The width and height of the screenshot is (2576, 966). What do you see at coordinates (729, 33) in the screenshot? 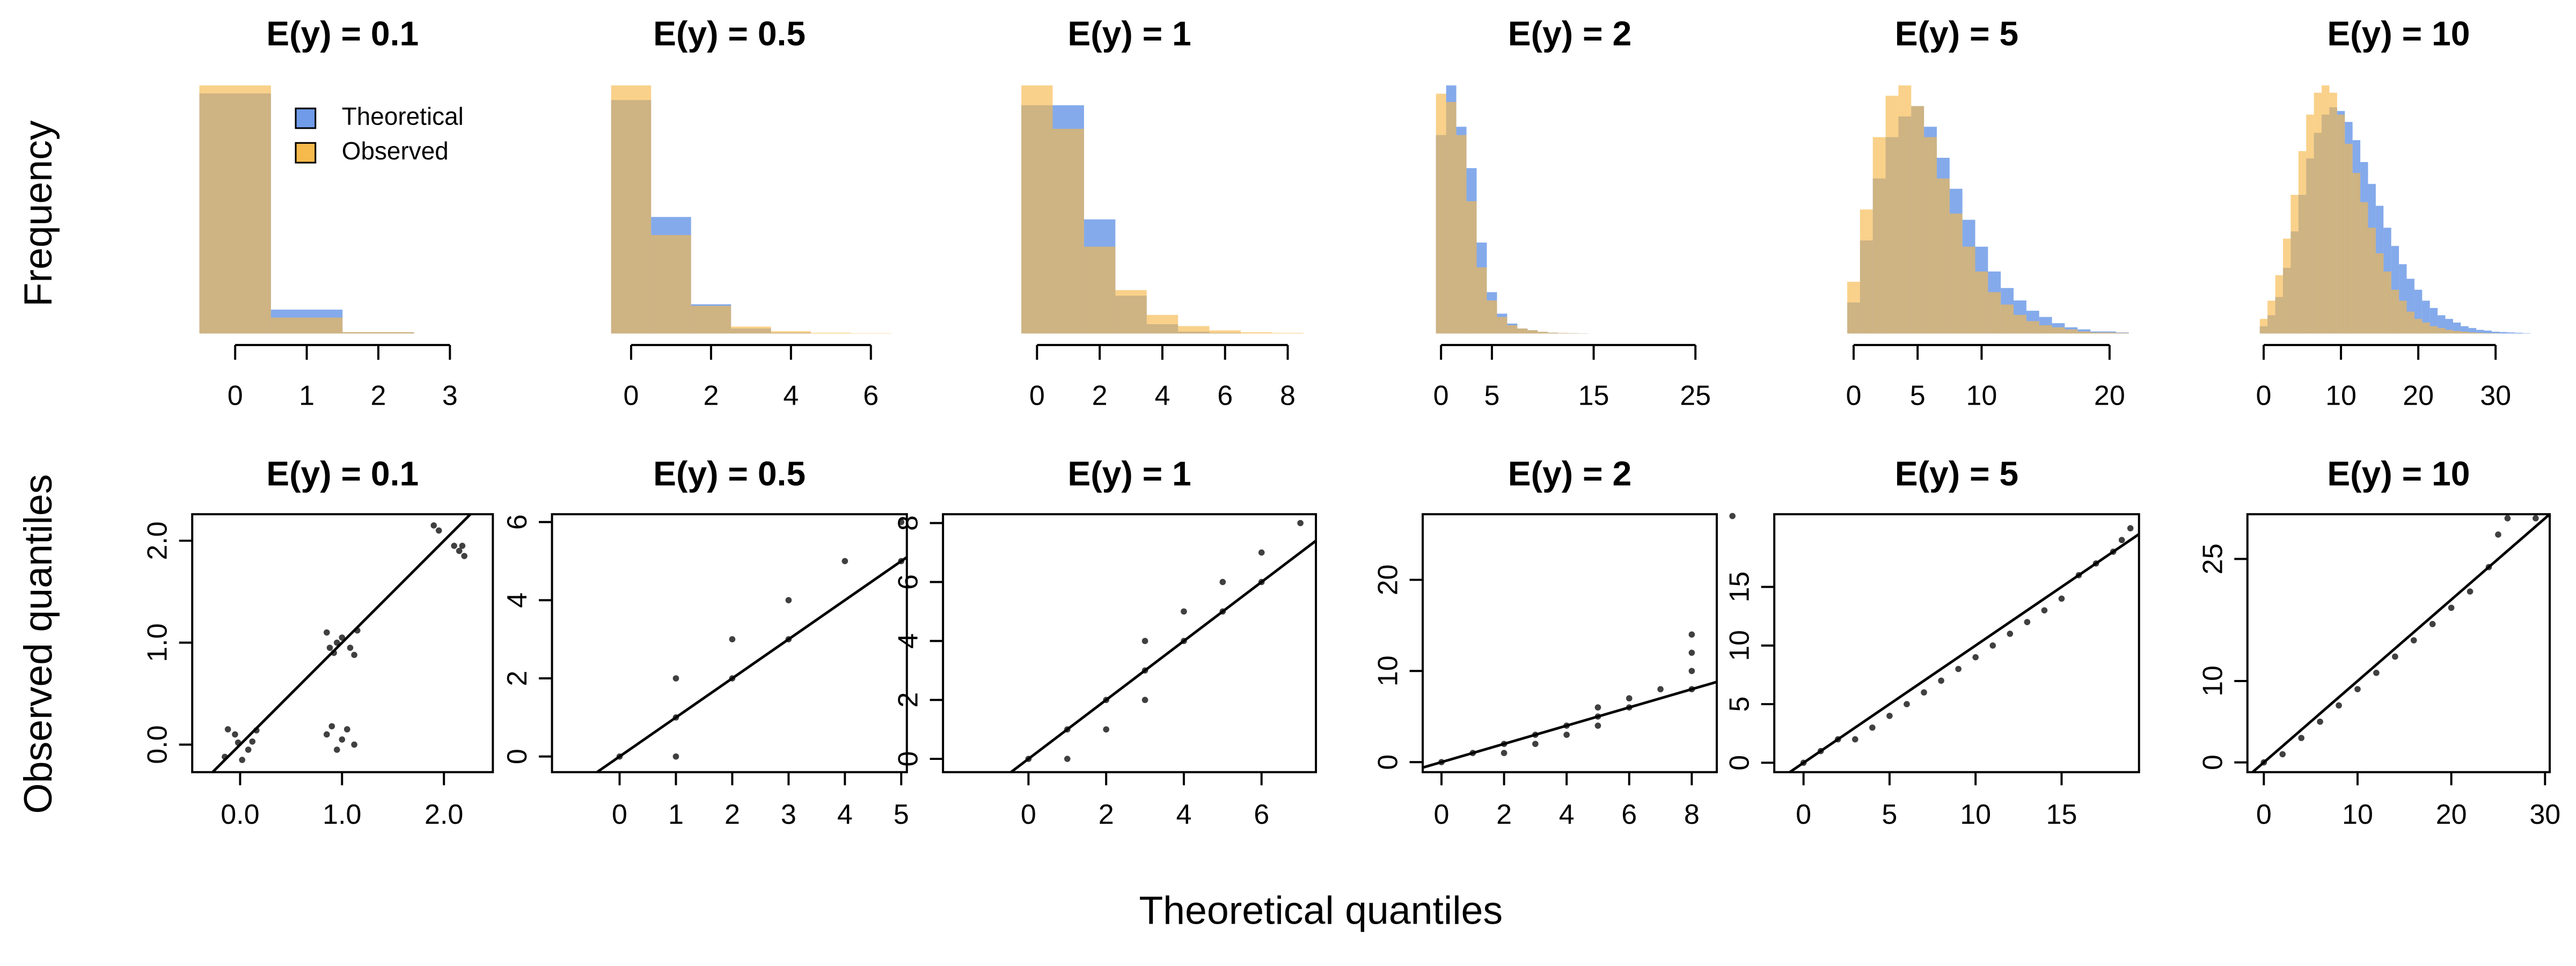
I see `chart-title: E(y) = 0.5` at bounding box center [729, 33].